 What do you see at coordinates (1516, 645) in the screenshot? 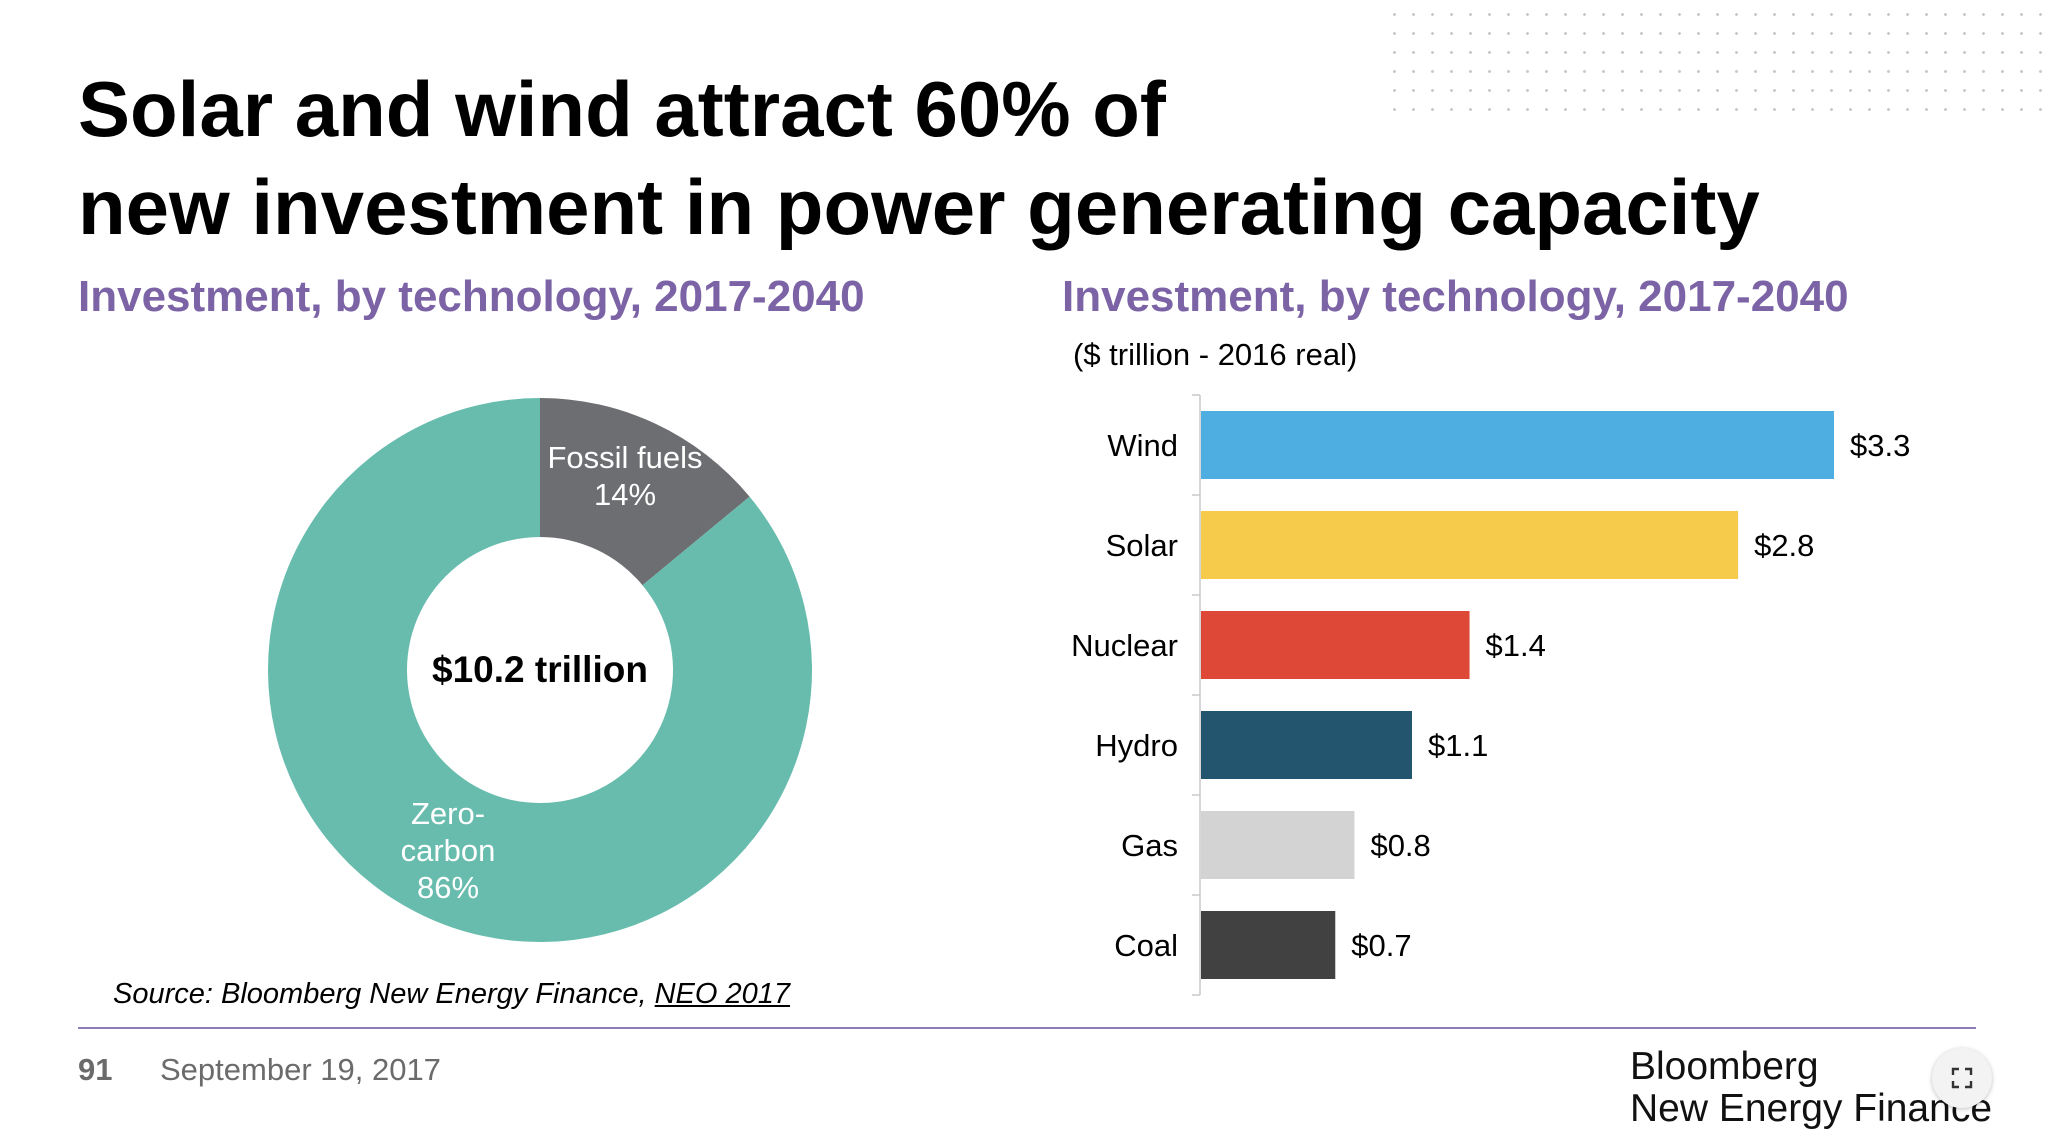
I see `value-label: $1.4` at bounding box center [1516, 645].